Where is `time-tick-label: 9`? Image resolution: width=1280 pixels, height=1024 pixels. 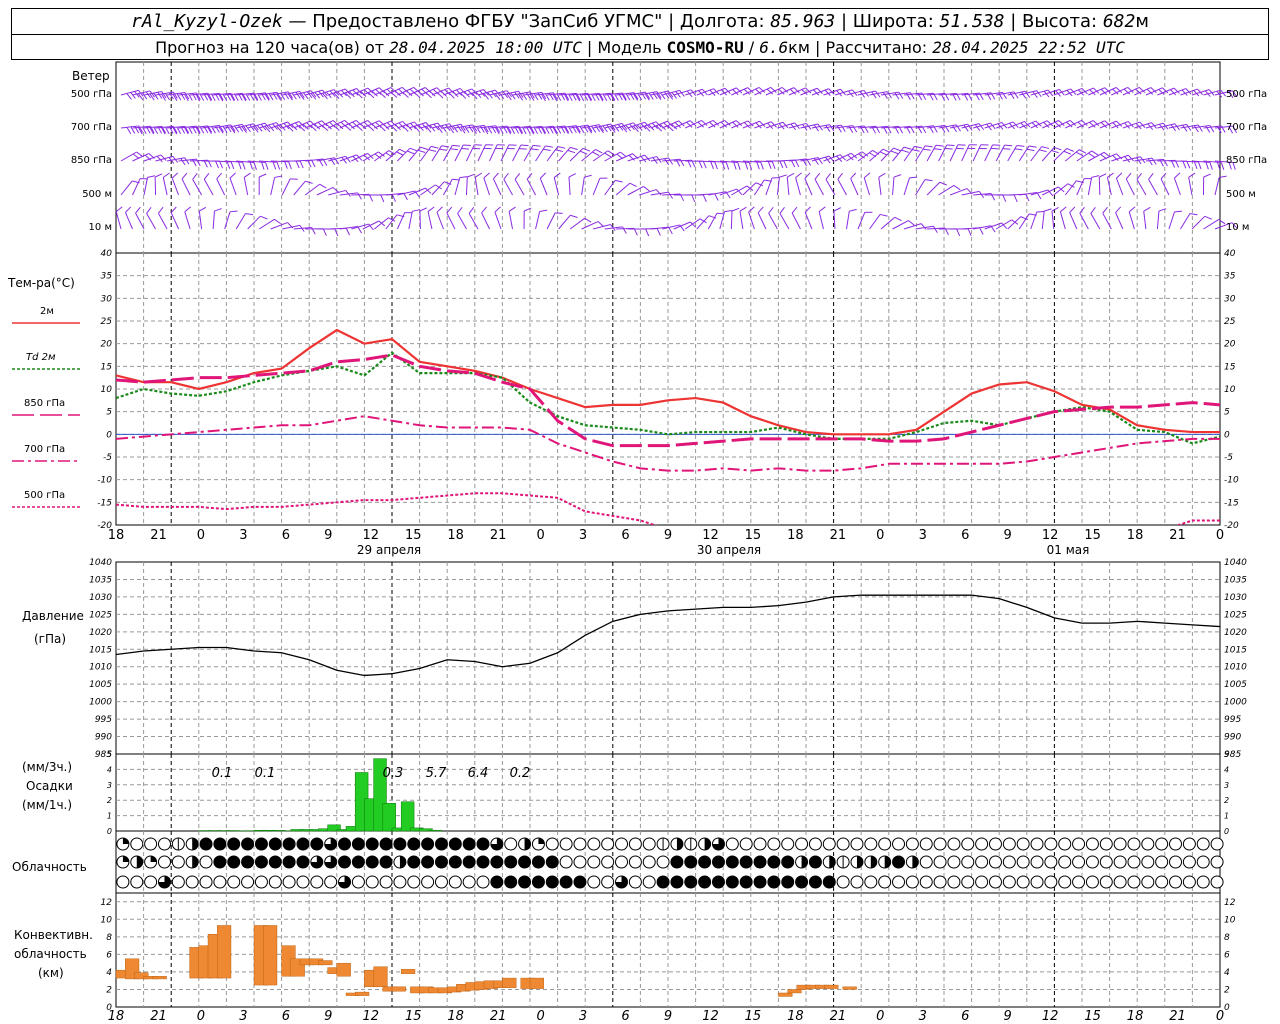
time-tick-label: 9 is located at coordinates (668, 535).